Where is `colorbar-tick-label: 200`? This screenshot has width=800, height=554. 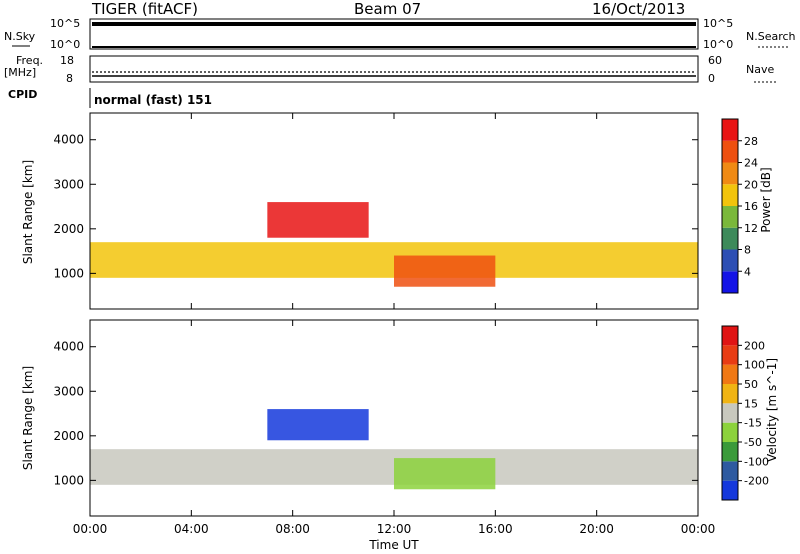
colorbar-tick-label: 200 is located at coordinates (754, 345).